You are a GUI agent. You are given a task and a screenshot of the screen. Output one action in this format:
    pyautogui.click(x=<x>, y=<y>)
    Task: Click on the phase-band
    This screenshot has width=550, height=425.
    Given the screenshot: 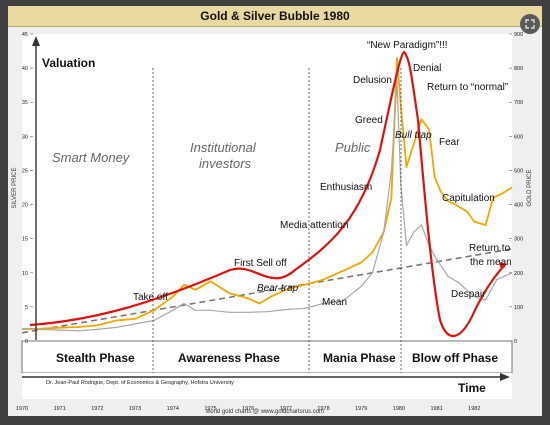 What is the action you would take?
    pyautogui.click(x=267, y=357)
    